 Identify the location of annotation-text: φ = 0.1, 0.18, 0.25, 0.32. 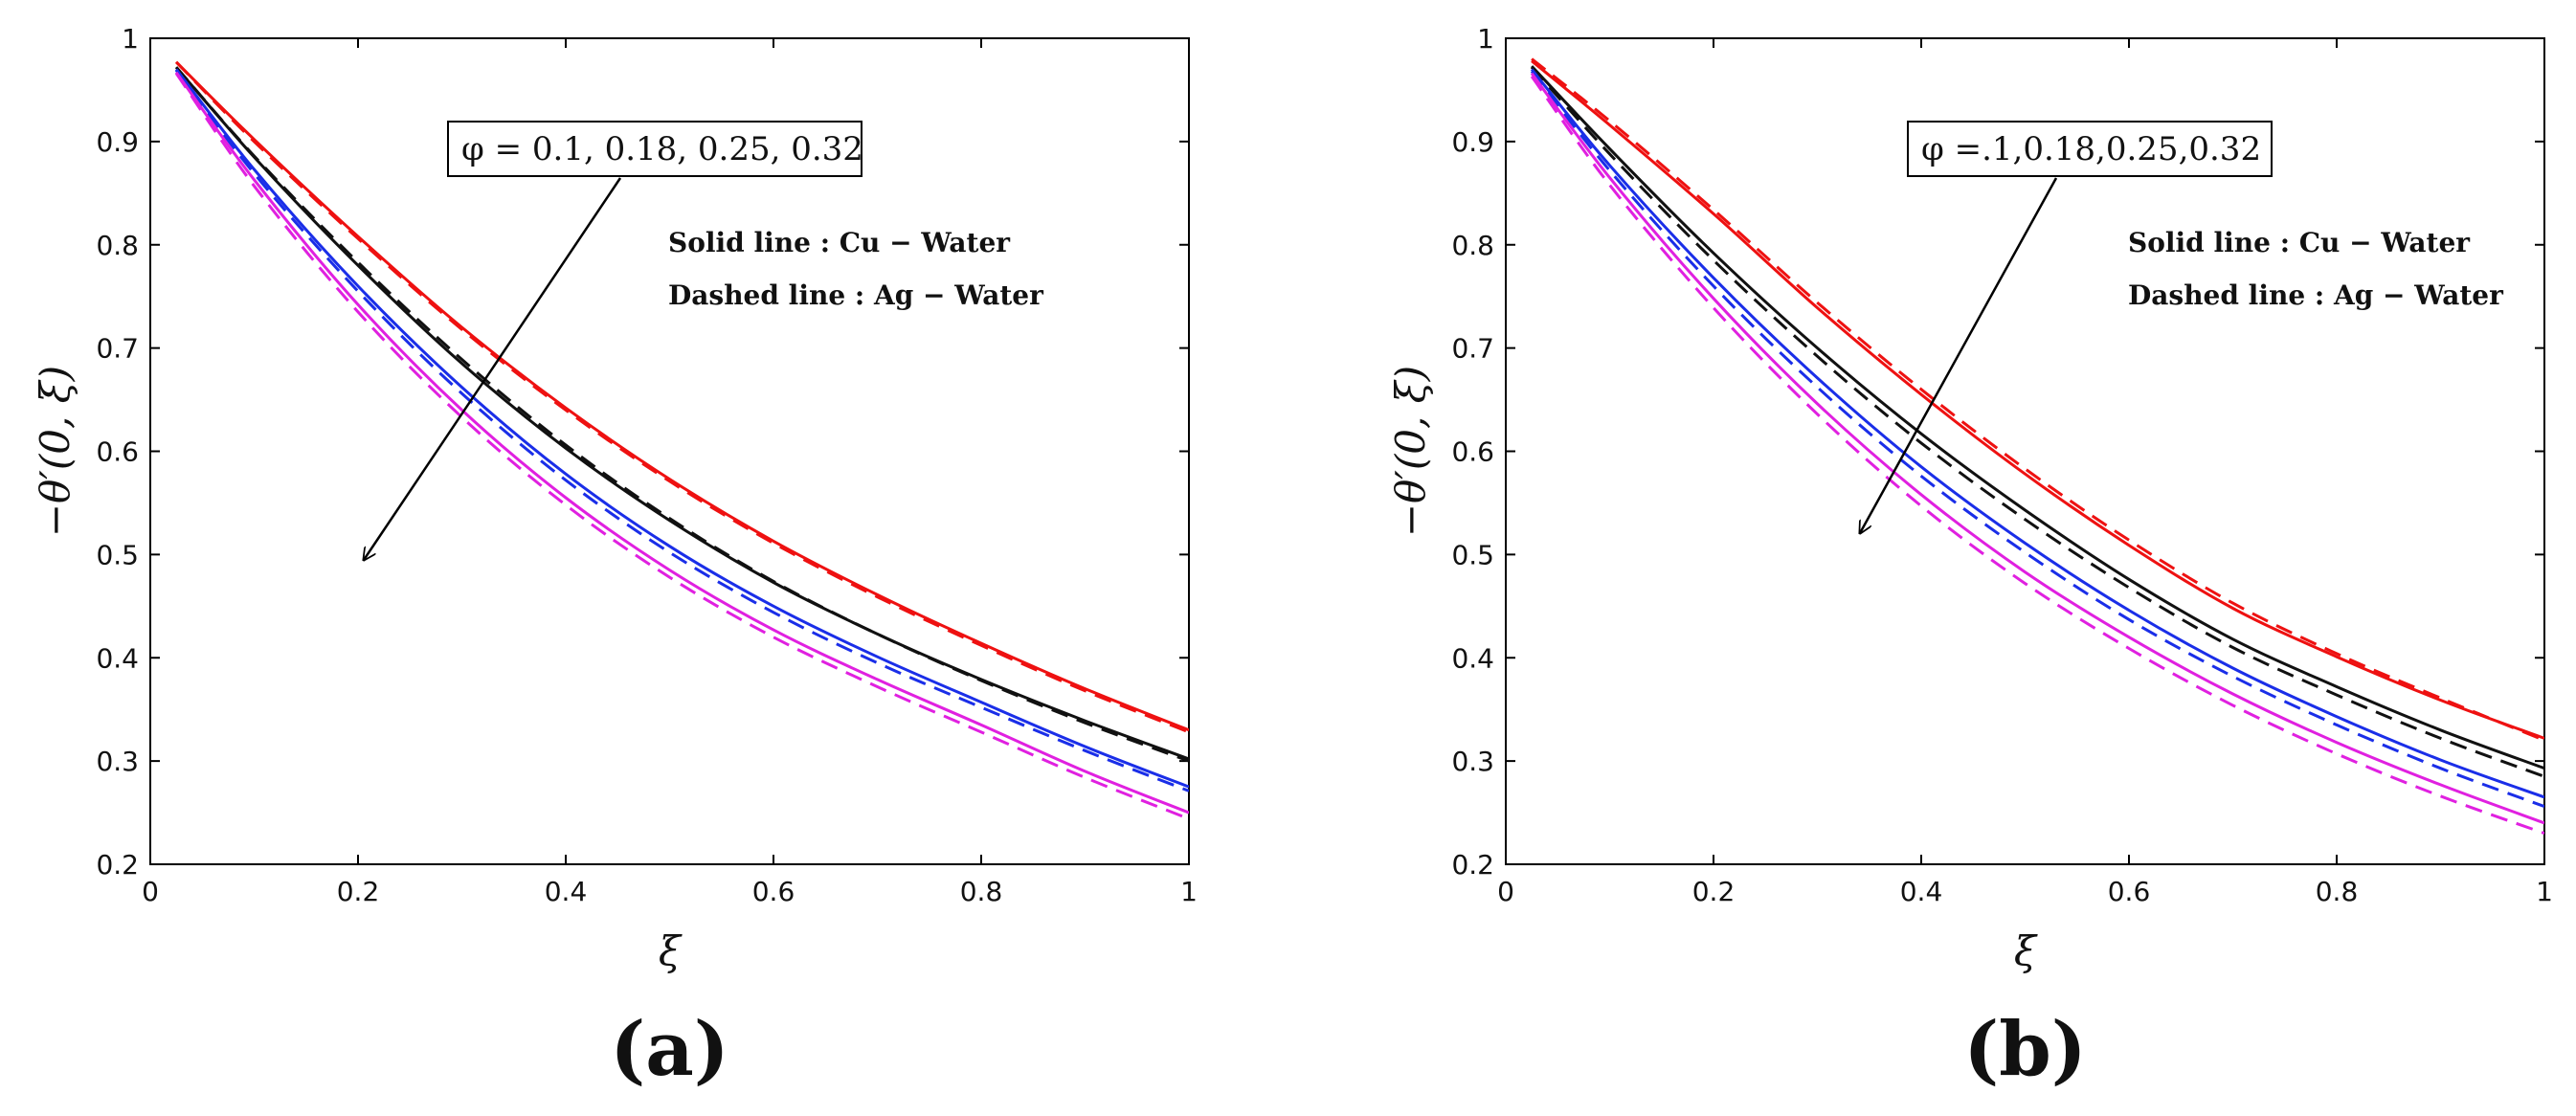
(662, 149).